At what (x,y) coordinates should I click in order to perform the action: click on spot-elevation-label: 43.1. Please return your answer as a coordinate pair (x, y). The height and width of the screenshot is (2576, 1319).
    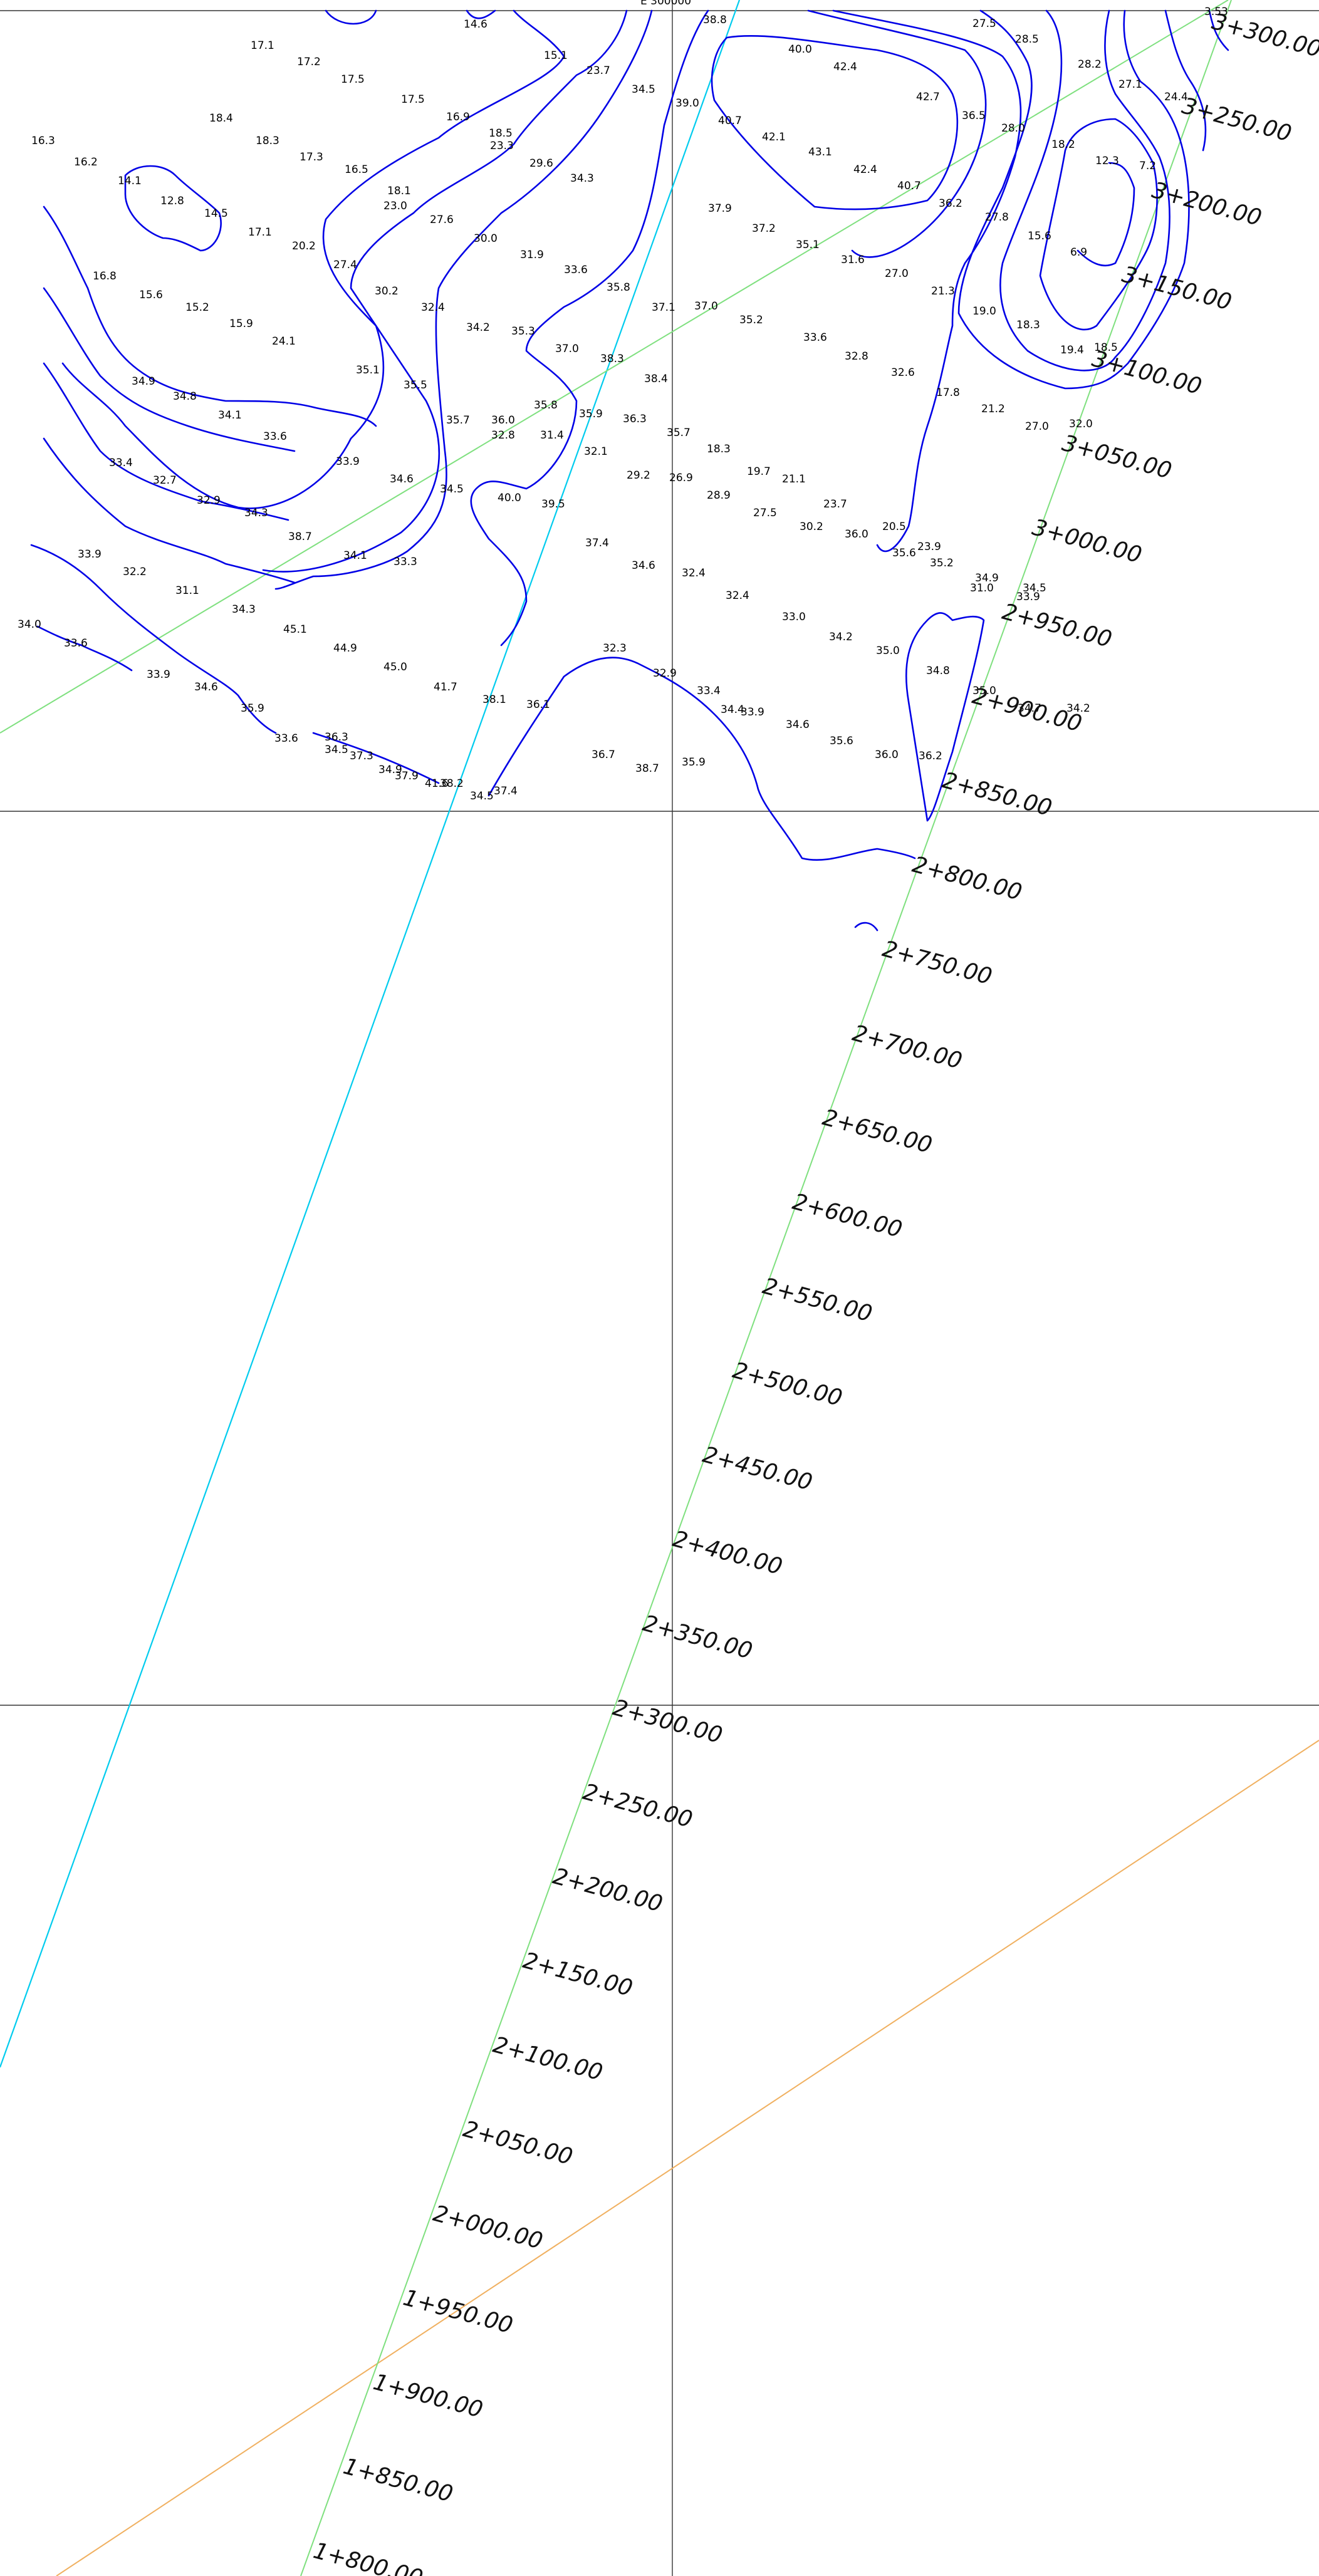
    Looking at the image, I should click on (820, 152).